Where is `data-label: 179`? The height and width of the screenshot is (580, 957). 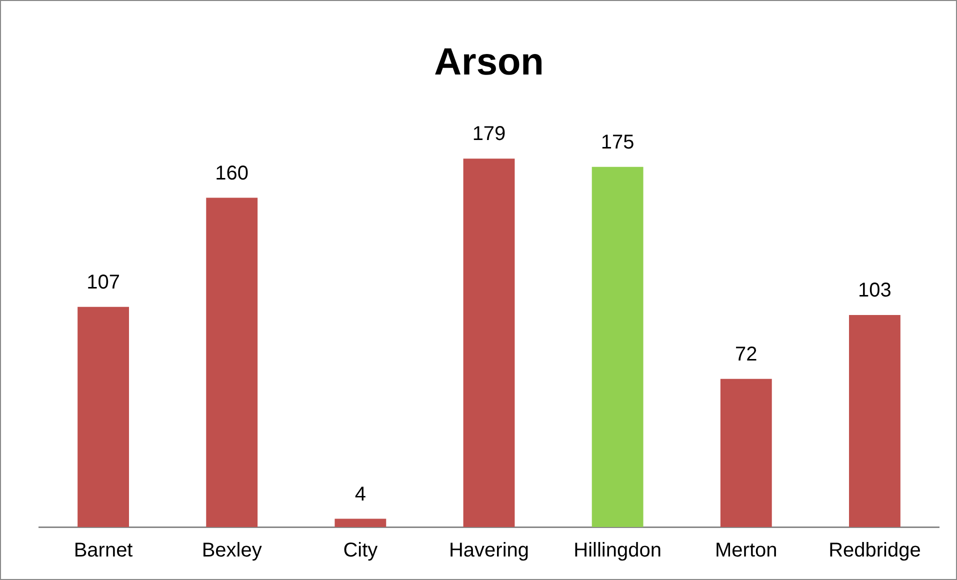 data-label: 179 is located at coordinates (489, 134).